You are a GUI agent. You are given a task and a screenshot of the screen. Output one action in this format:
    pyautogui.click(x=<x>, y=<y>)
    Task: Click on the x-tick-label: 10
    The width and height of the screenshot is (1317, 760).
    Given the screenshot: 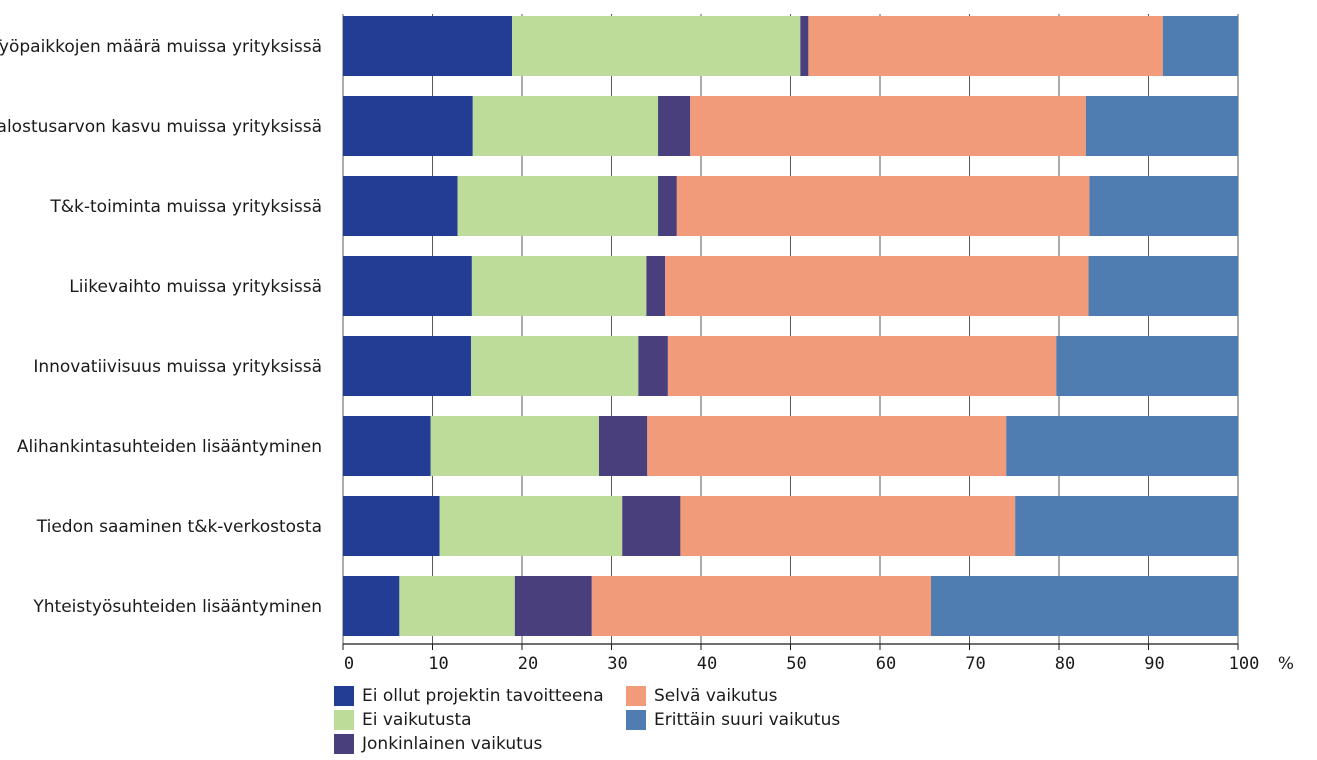 What is the action you would take?
    pyautogui.click(x=438, y=664)
    